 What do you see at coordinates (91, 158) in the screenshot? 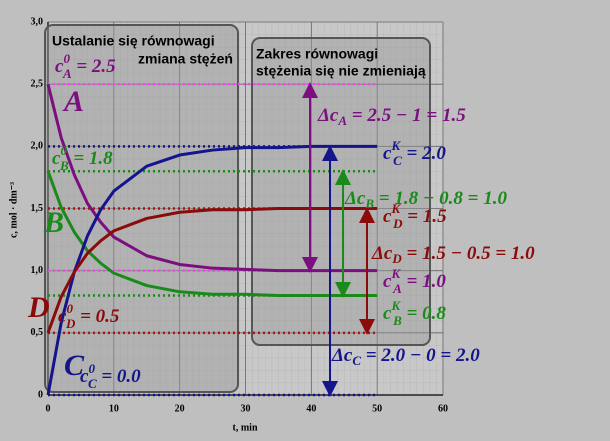
I see `annotation-rest: = 1.8` at bounding box center [91, 158].